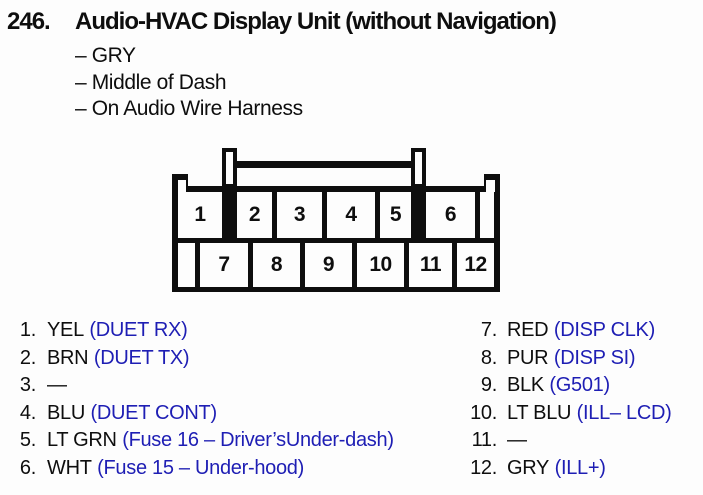 The image size is (703, 495). What do you see at coordinates (27, 385) in the screenshot?
I see `pin-number: 3.` at bounding box center [27, 385].